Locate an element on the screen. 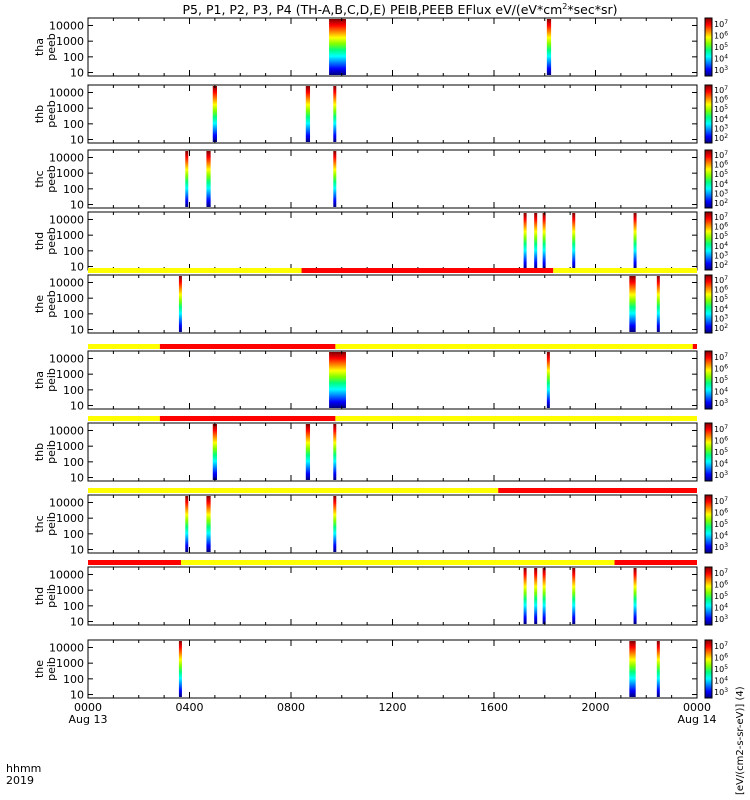  panel-label-probe: the is located at coordinates (39, 304).